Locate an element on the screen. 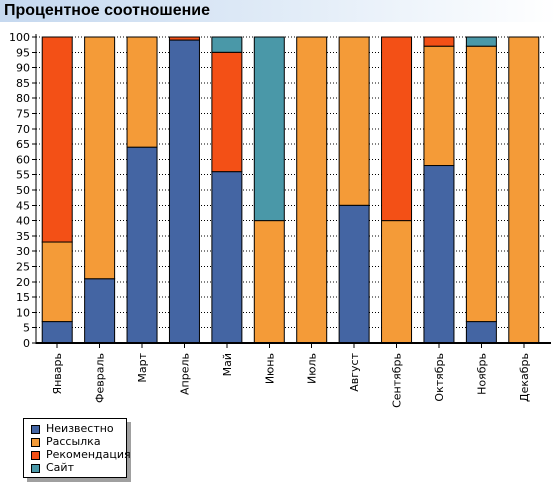 The height and width of the screenshot is (500, 557). y-tick-label: 70 is located at coordinates (23, 129).